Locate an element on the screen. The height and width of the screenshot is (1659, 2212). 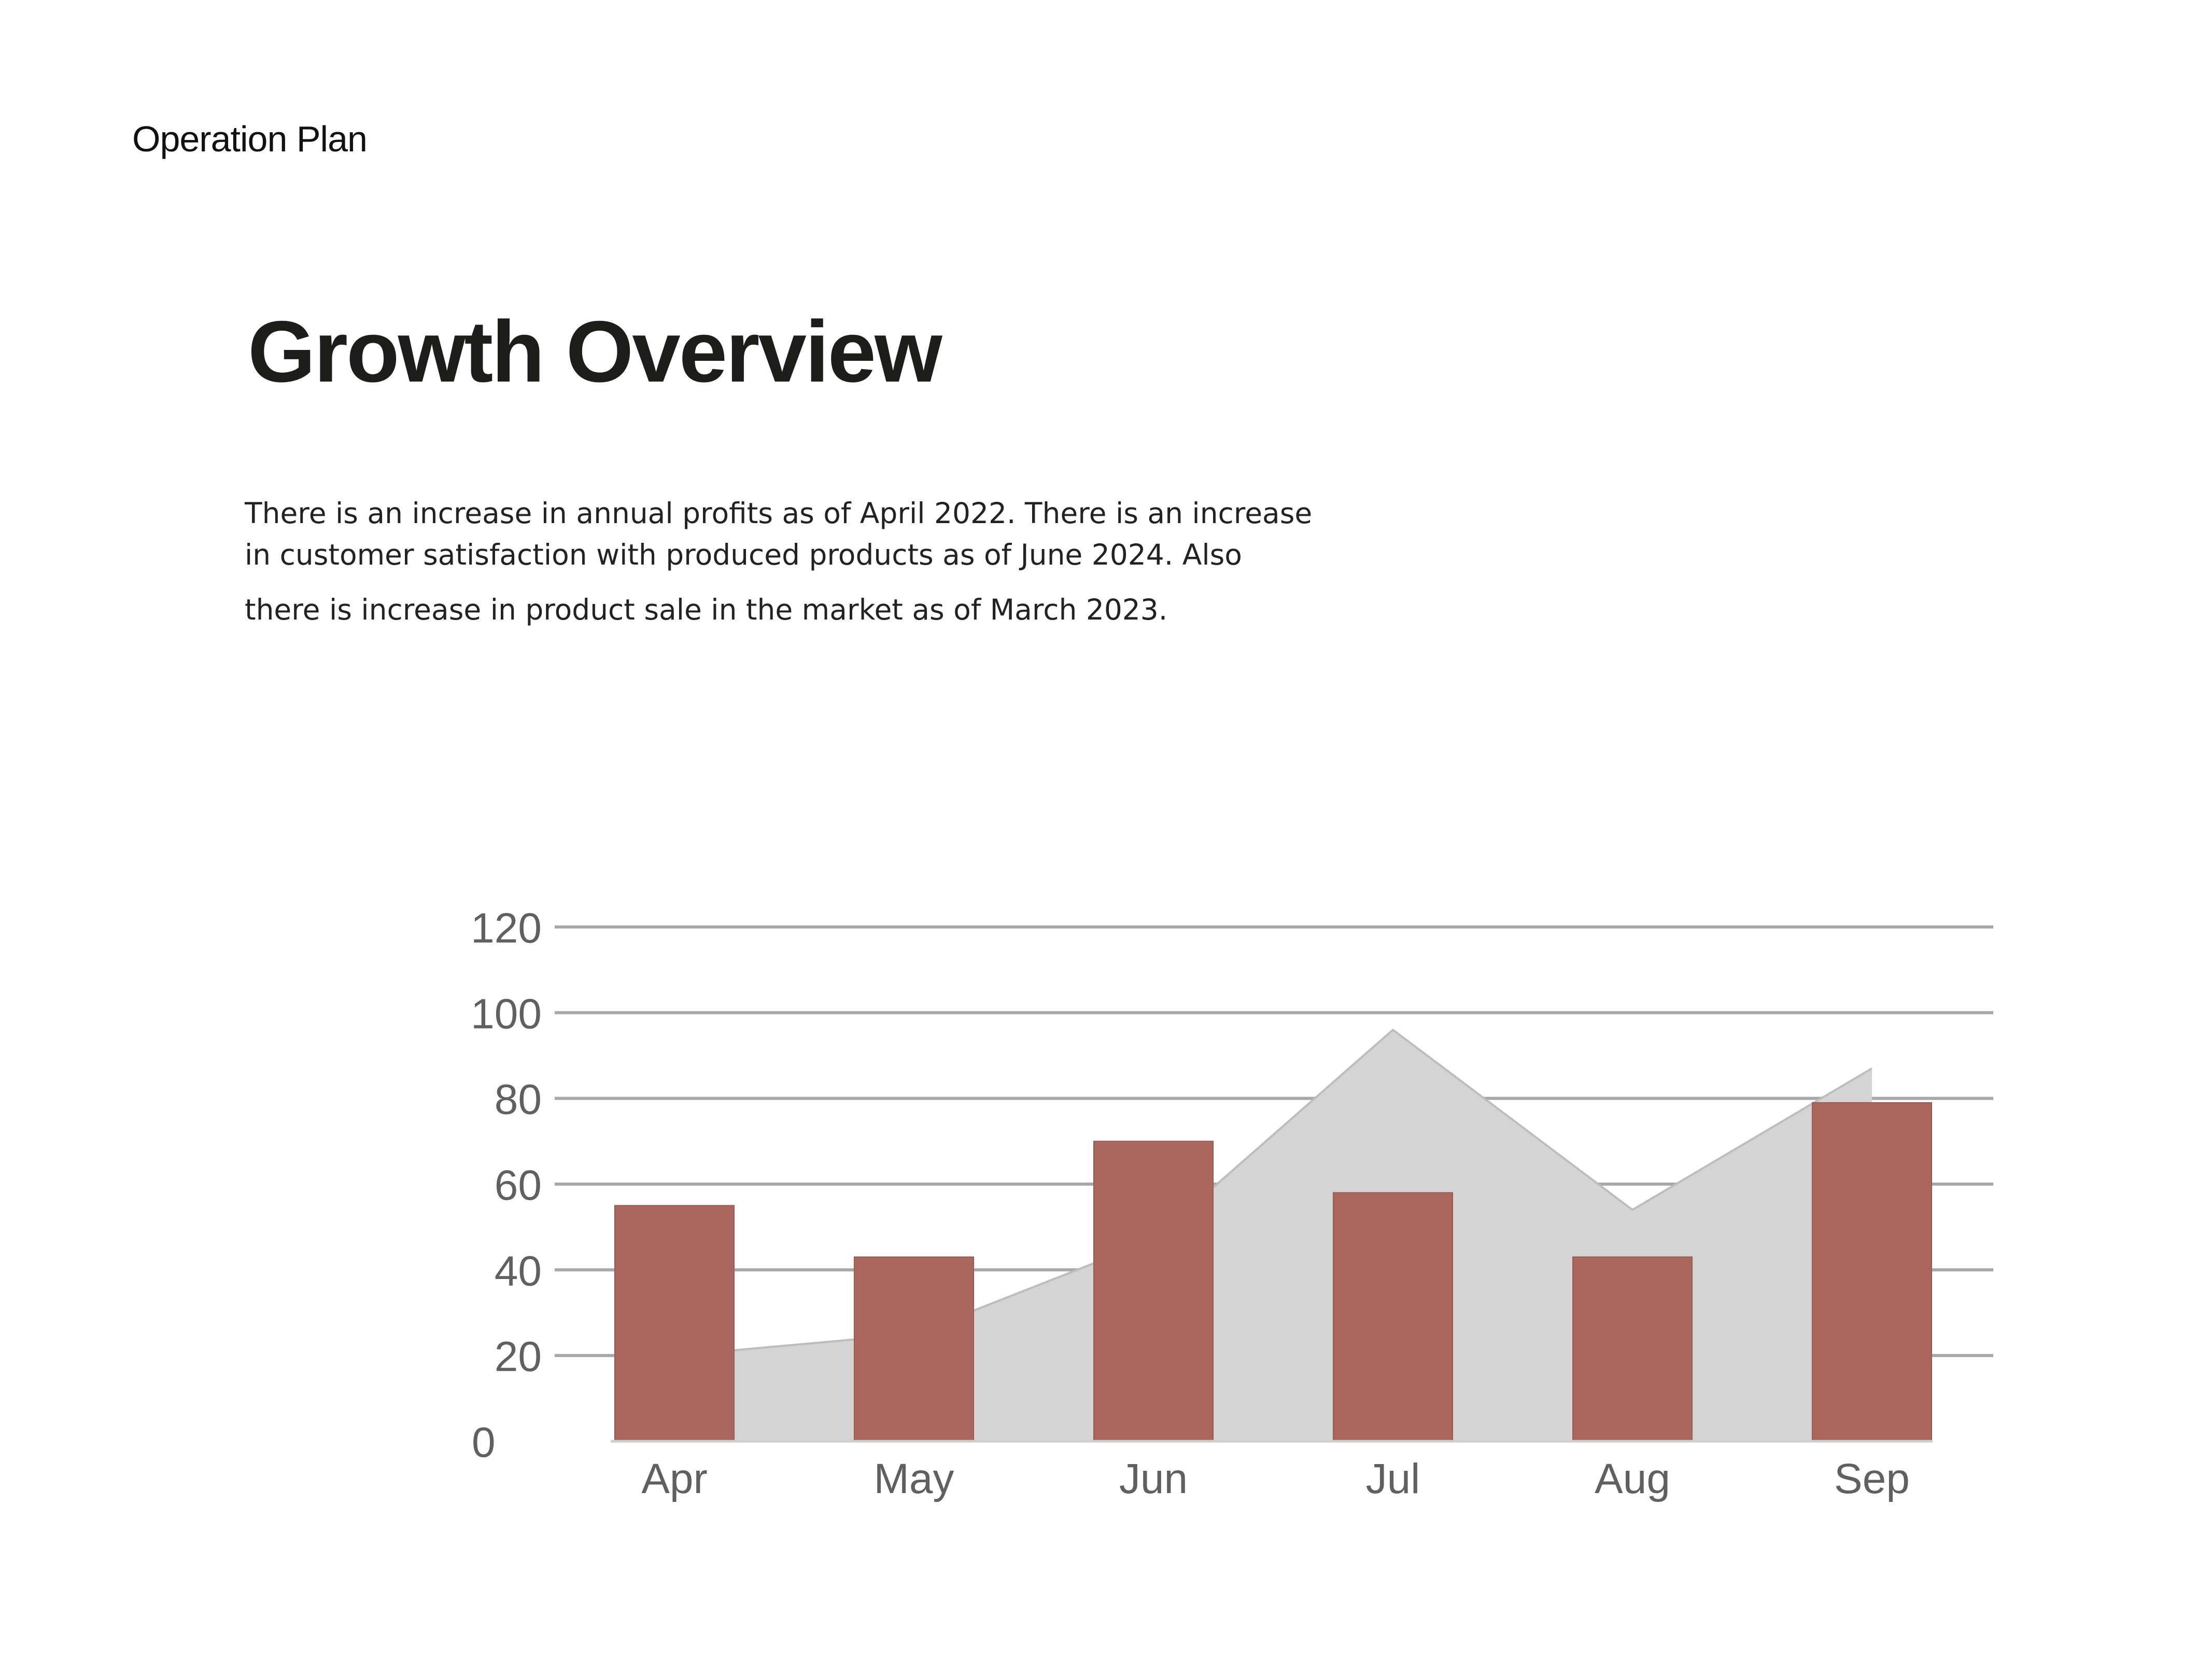
page-title: Growth Overview is located at coordinates (595, 352).